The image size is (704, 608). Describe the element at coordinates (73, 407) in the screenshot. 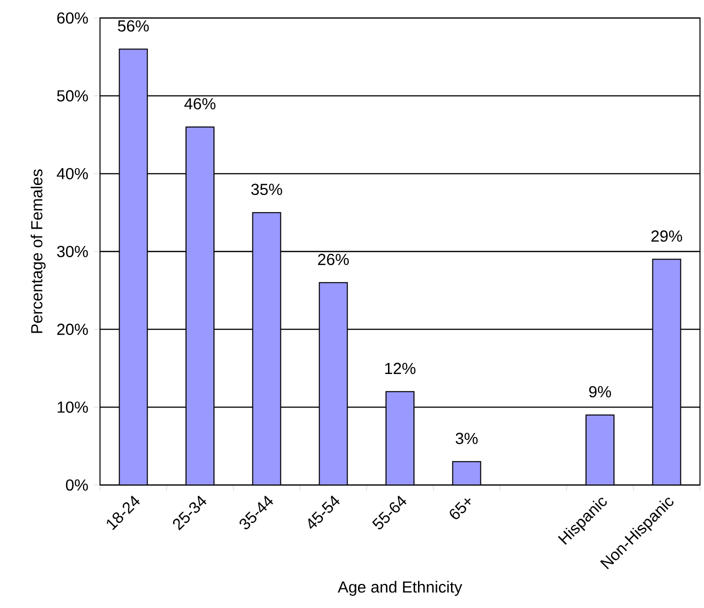

I see `y-tick-label: 10%` at that location.